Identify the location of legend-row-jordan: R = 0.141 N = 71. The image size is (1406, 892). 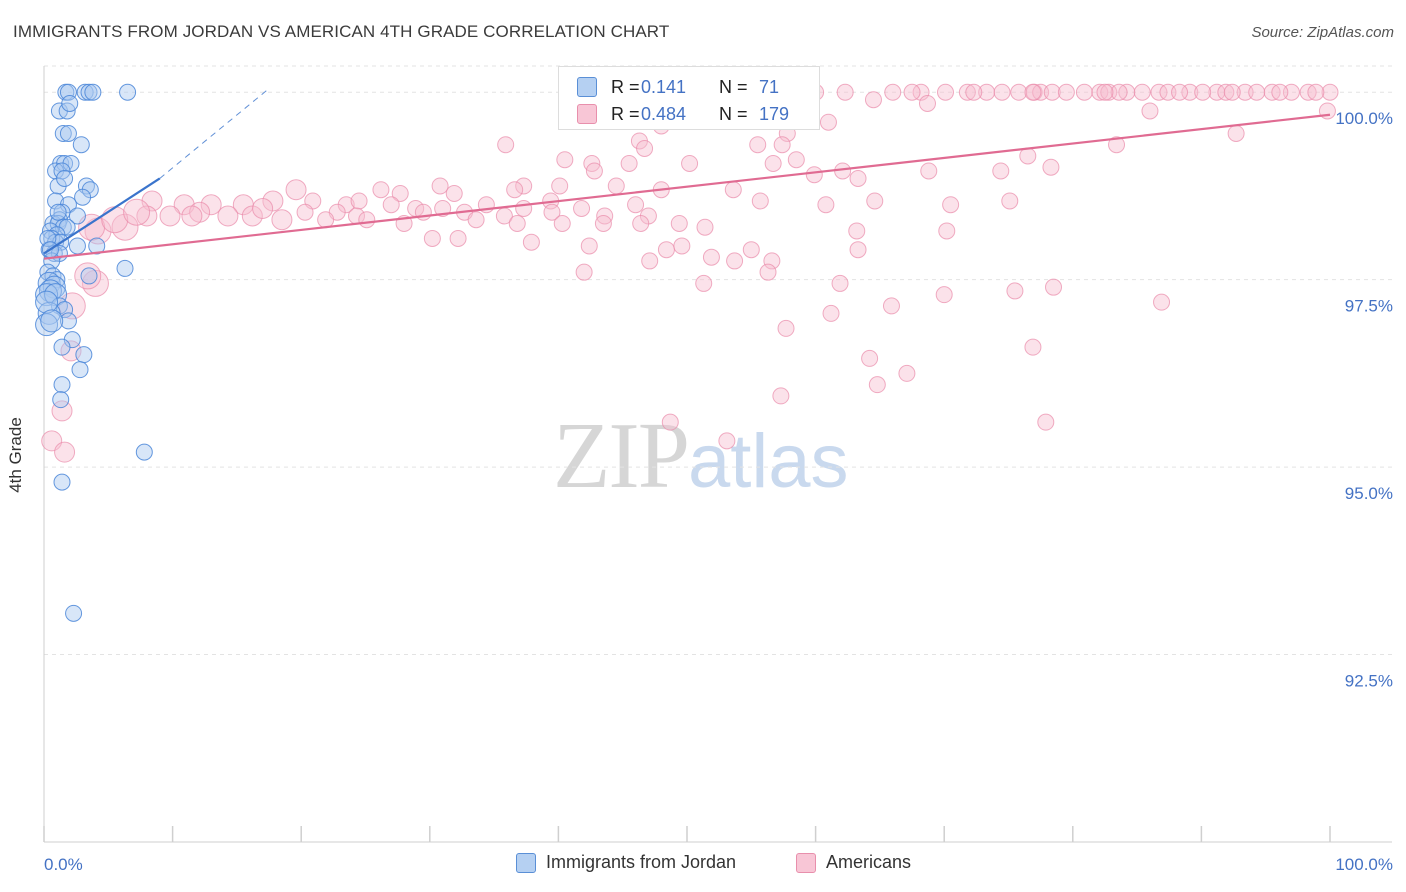
(678, 87).